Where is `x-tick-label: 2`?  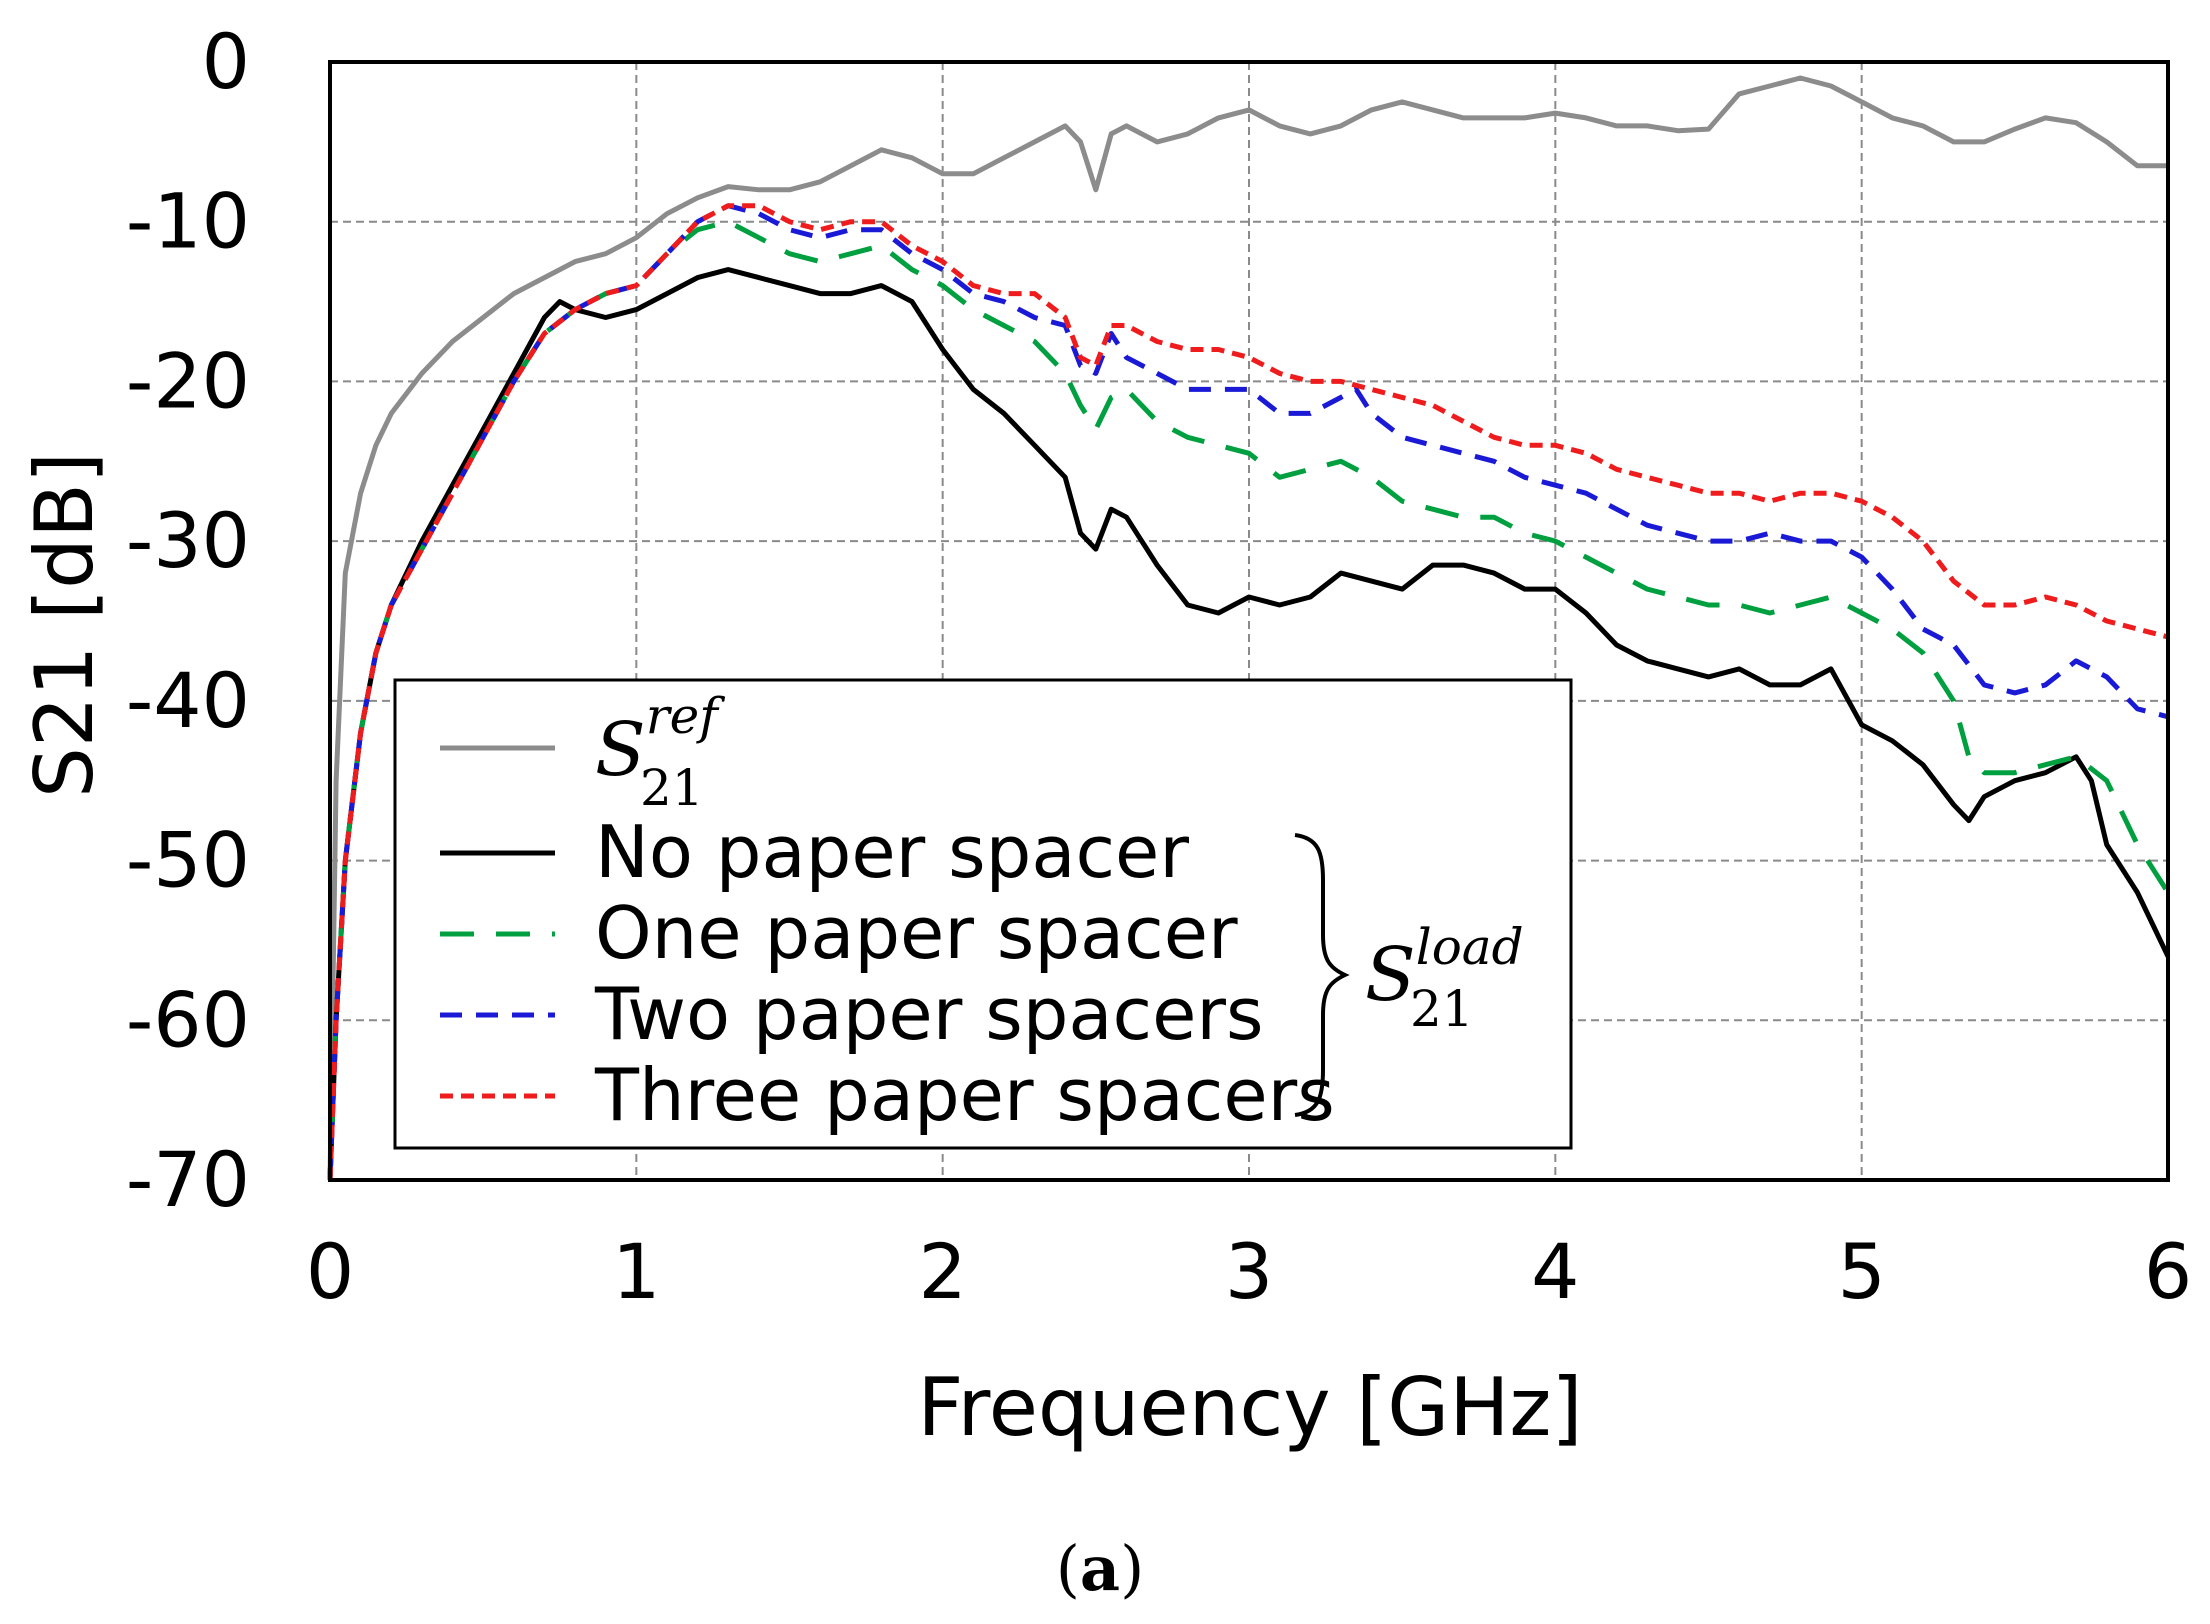 x-tick-label: 2 is located at coordinates (942, 1271).